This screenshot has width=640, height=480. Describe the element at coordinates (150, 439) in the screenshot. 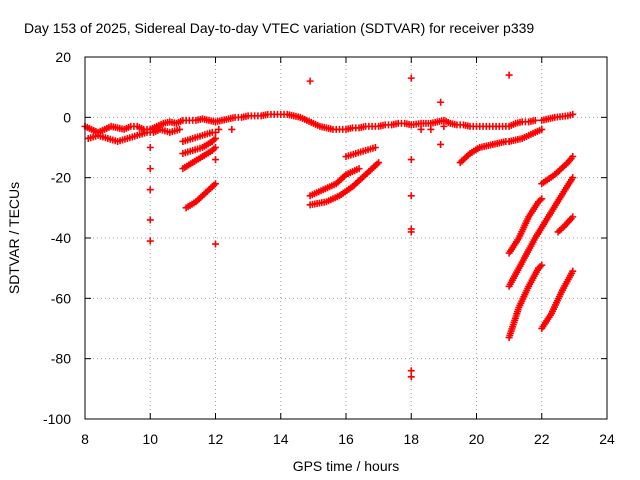

I see `x-tick-label: 10` at that location.